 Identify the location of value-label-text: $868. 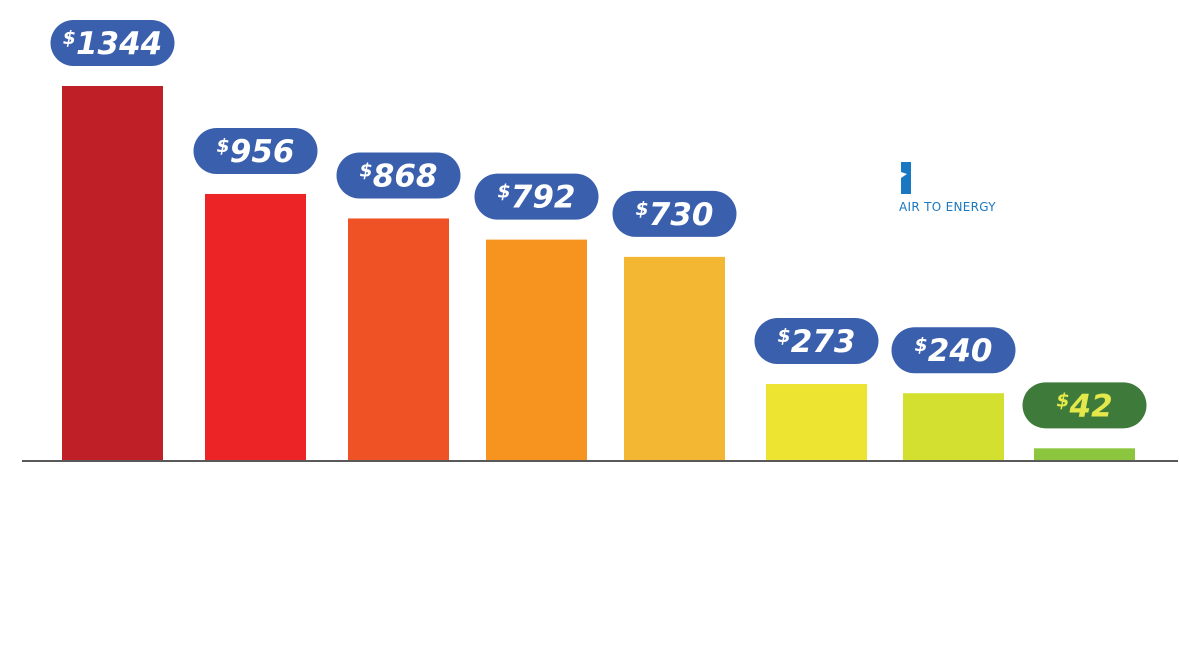
(399, 176).